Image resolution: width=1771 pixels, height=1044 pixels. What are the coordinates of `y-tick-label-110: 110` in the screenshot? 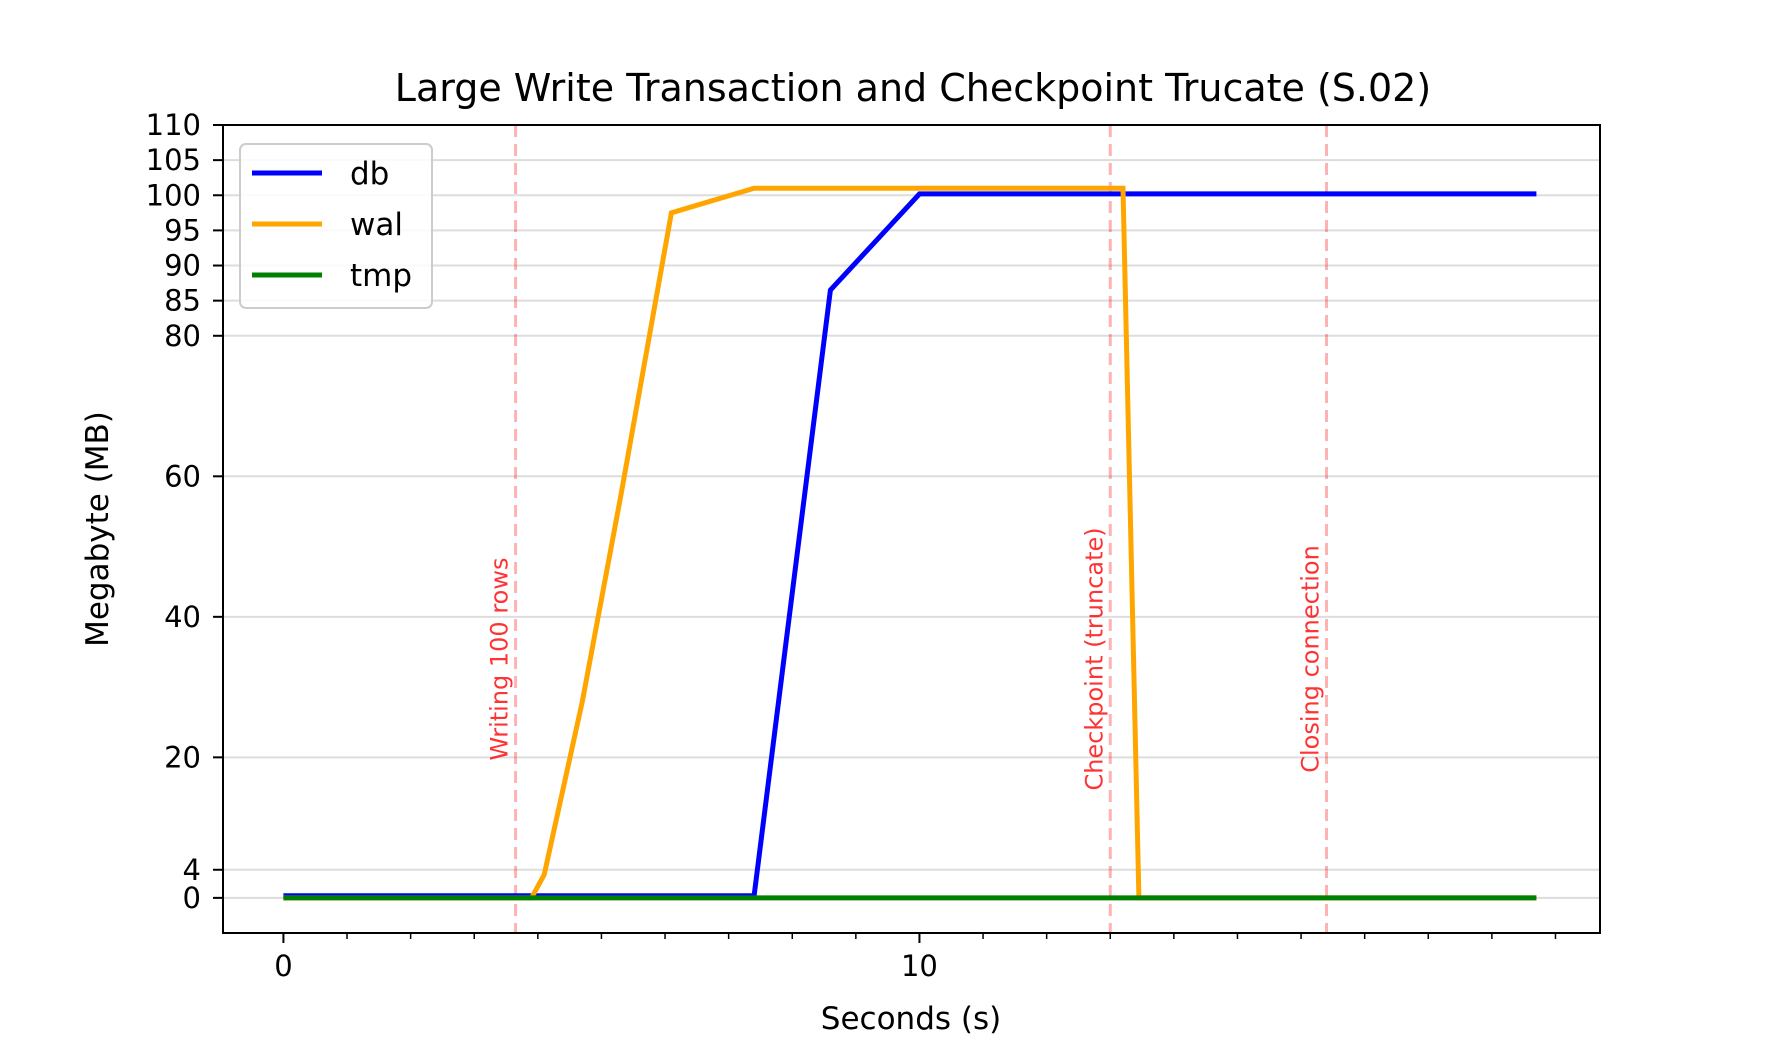 It's located at (173, 125).